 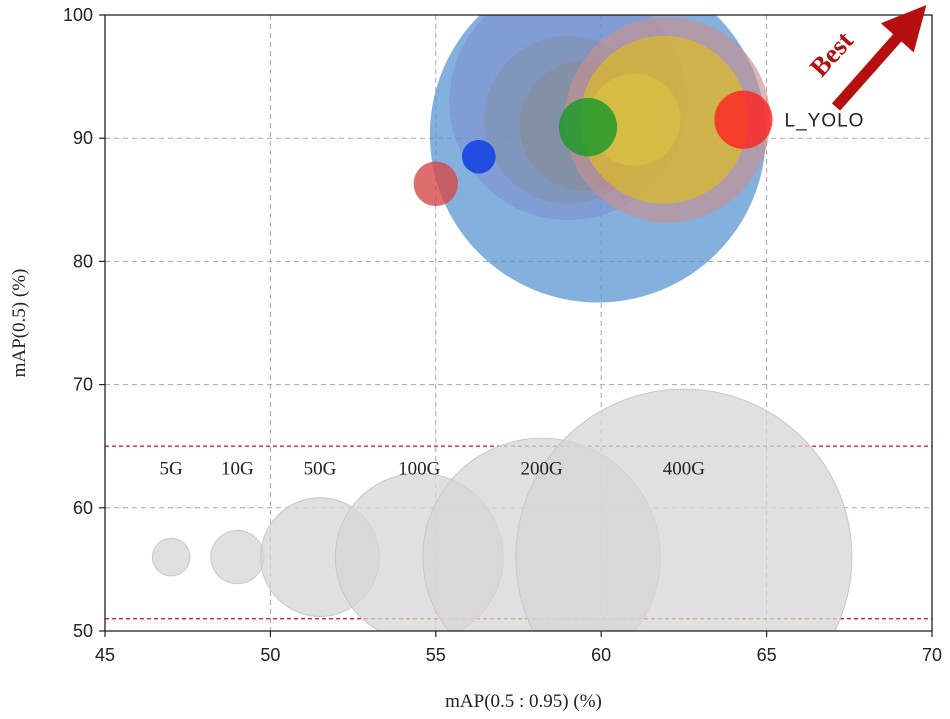 What do you see at coordinates (19, 323) in the screenshot?
I see `y-axis-label: mAP(0.5) (%)` at bounding box center [19, 323].